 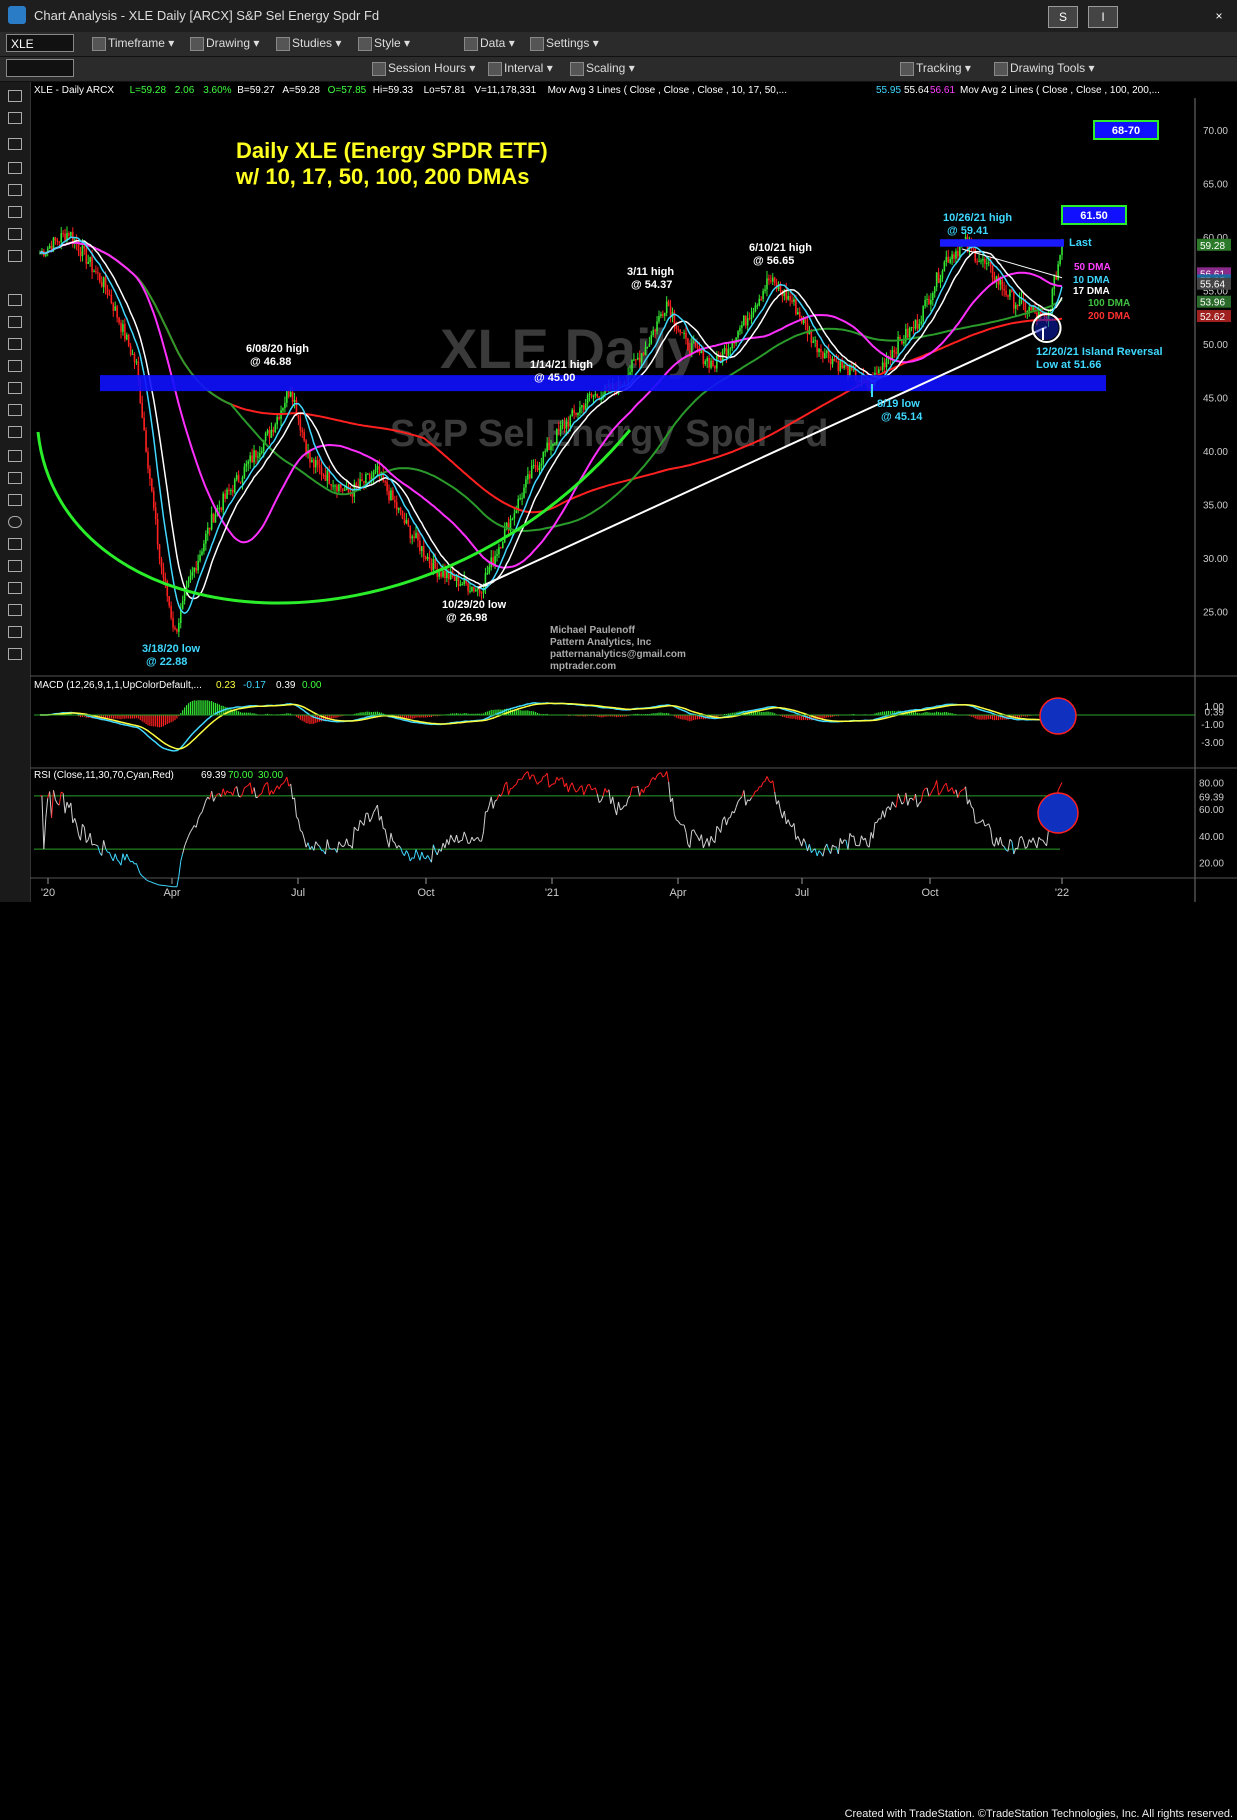 I want to click on macd-circle, so click(x=1058, y=716).